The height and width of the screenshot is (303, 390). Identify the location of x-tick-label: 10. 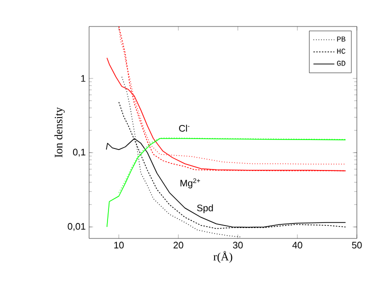
(119, 245).